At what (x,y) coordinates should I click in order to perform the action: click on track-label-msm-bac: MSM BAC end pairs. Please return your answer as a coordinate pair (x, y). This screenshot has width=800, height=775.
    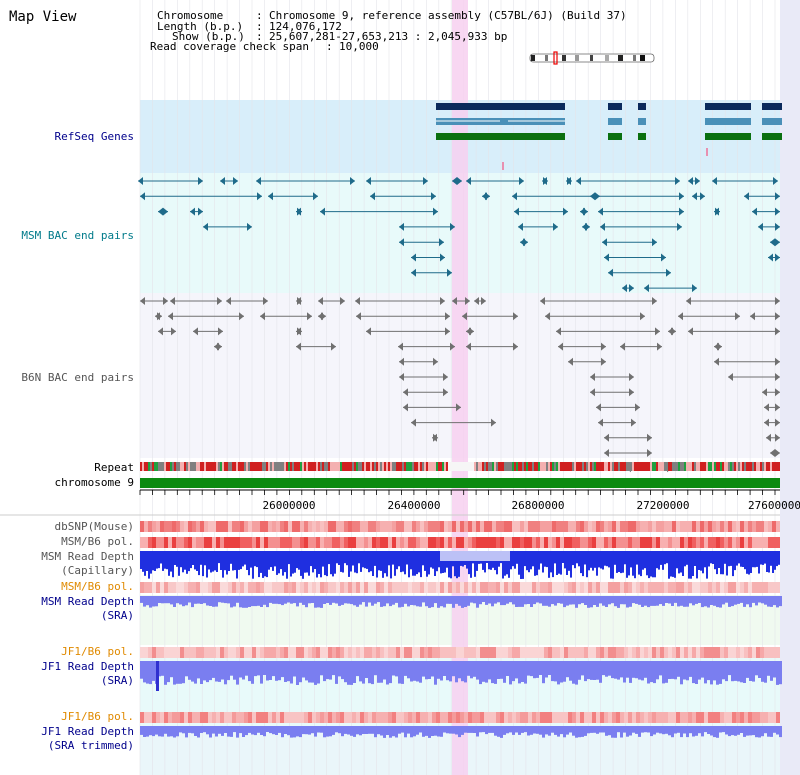
    Looking at the image, I should click on (77, 235).